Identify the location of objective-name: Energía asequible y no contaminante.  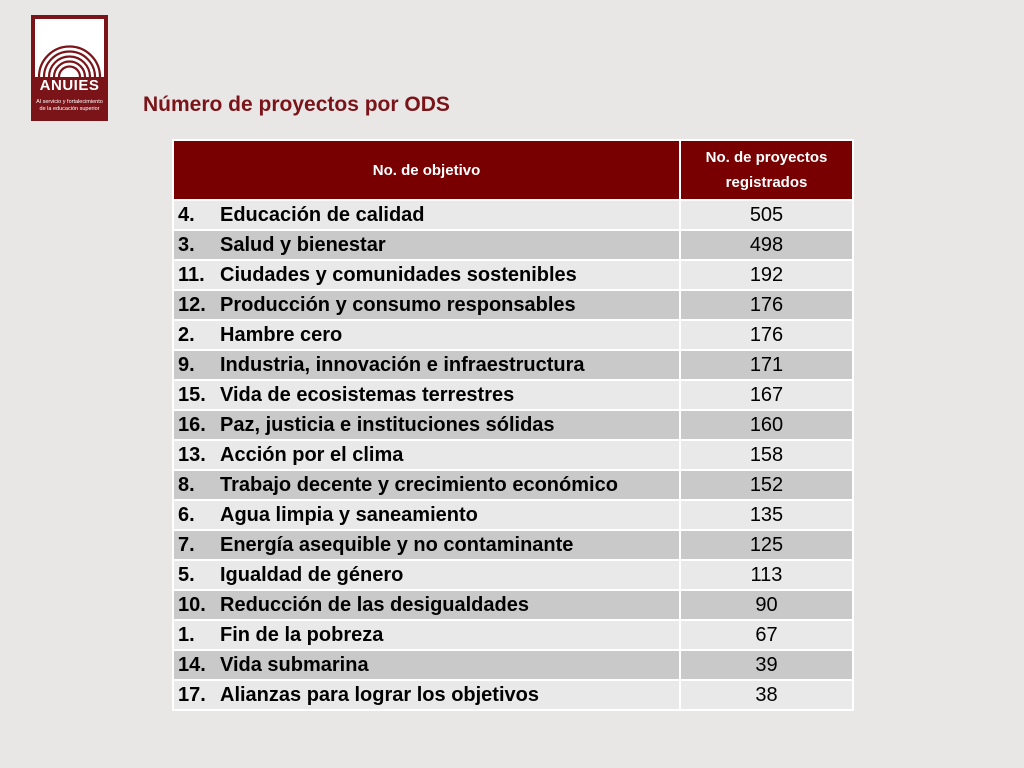
(397, 545).